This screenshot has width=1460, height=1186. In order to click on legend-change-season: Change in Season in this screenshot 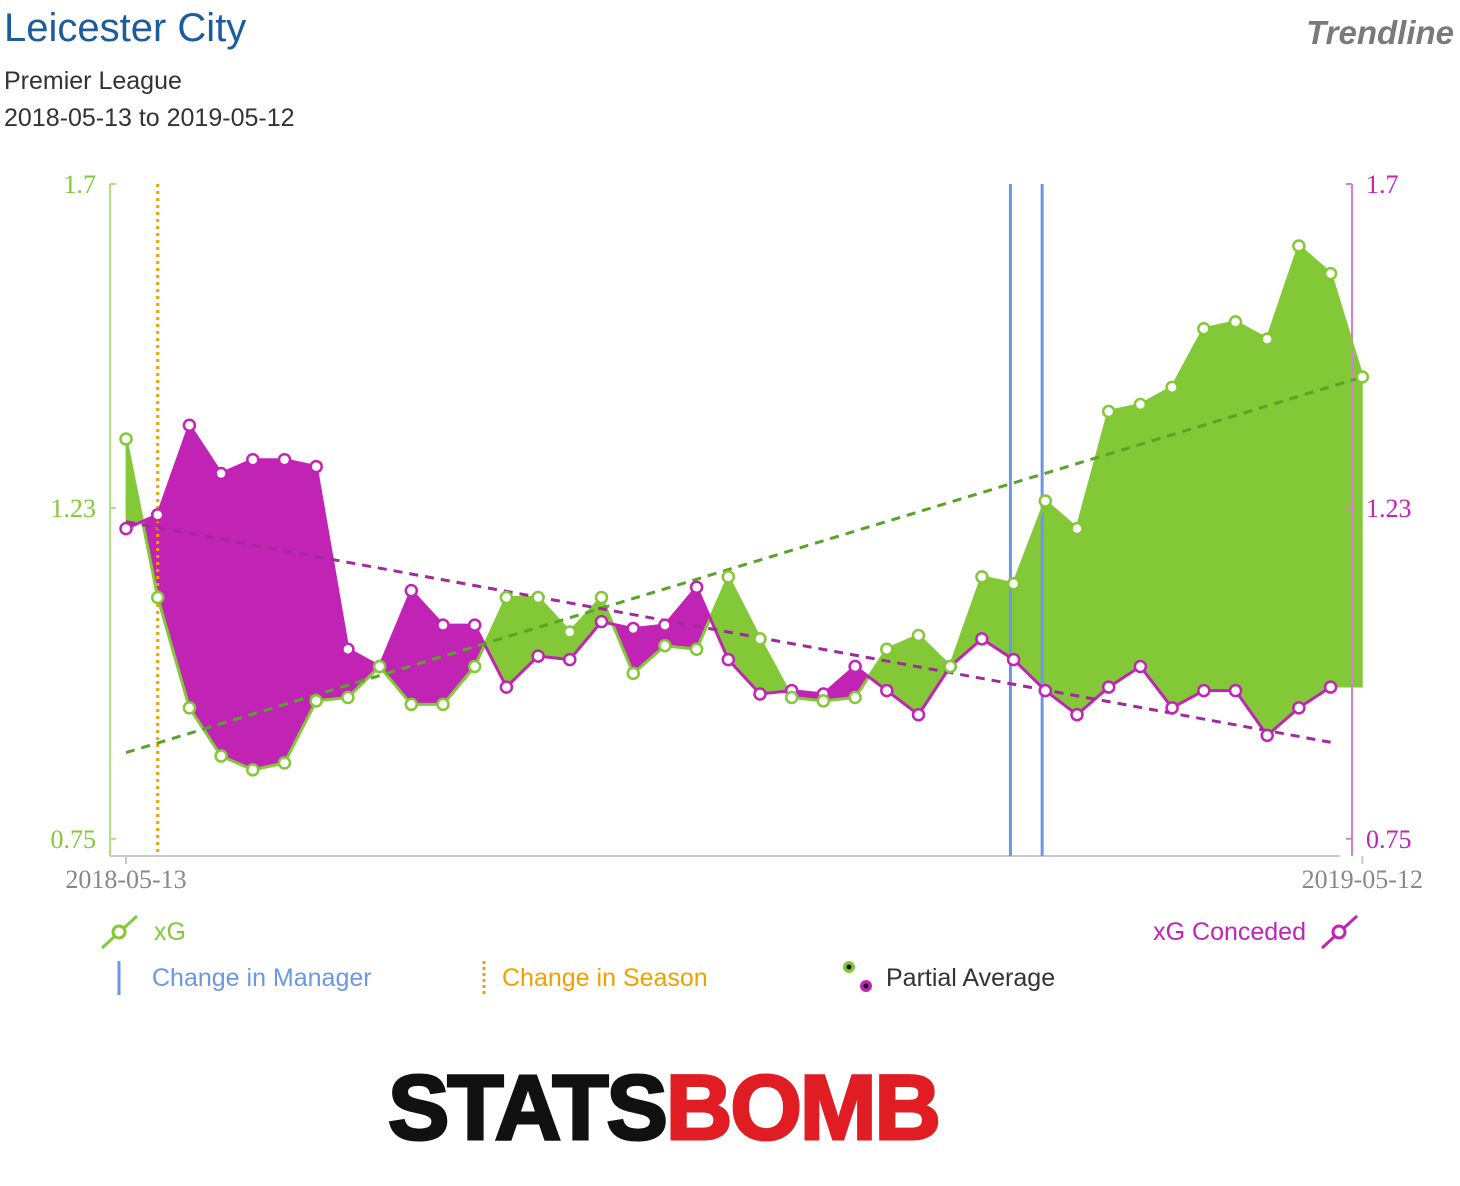, I will do `click(594, 978)`.